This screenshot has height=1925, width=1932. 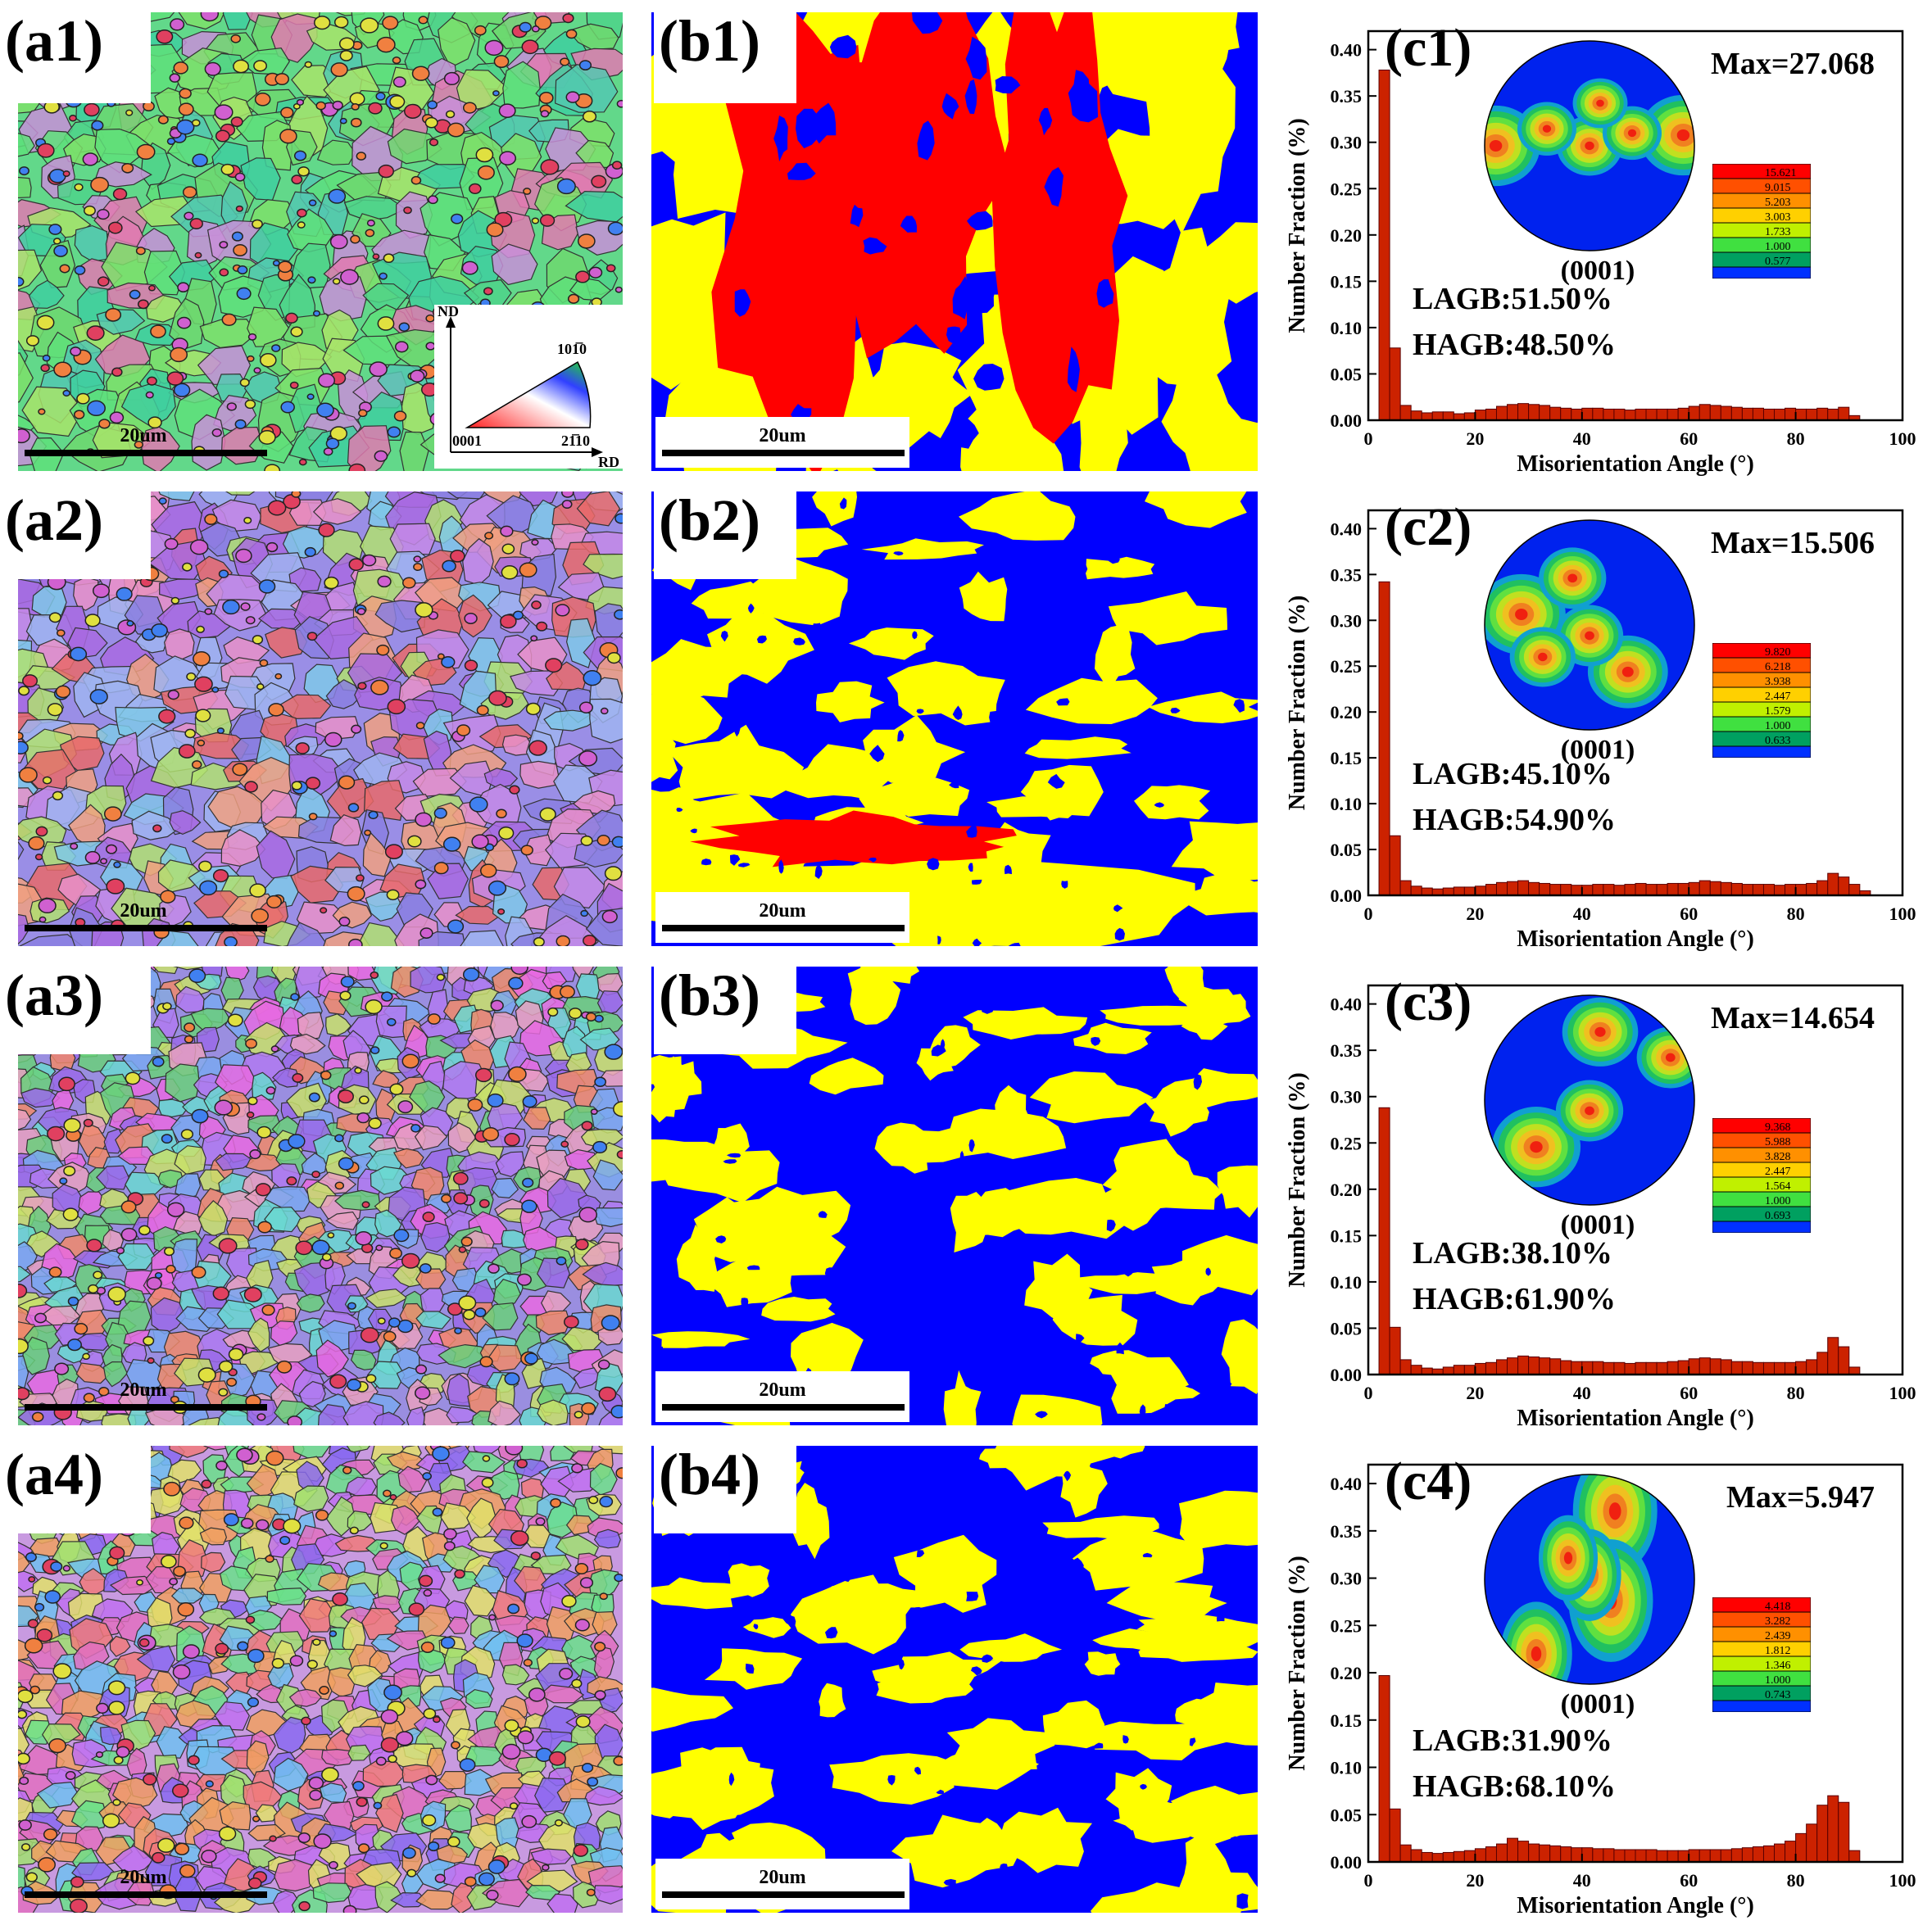 What do you see at coordinates (1778, 1127) in the screenshot?
I see `legend-level: 9.368` at bounding box center [1778, 1127].